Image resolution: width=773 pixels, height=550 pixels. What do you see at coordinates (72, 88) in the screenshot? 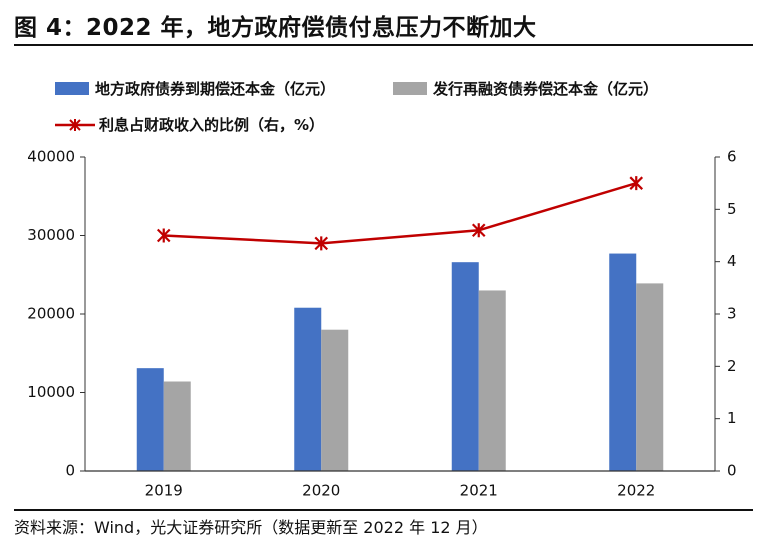
I see `legend-swatch-series1` at bounding box center [72, 88].